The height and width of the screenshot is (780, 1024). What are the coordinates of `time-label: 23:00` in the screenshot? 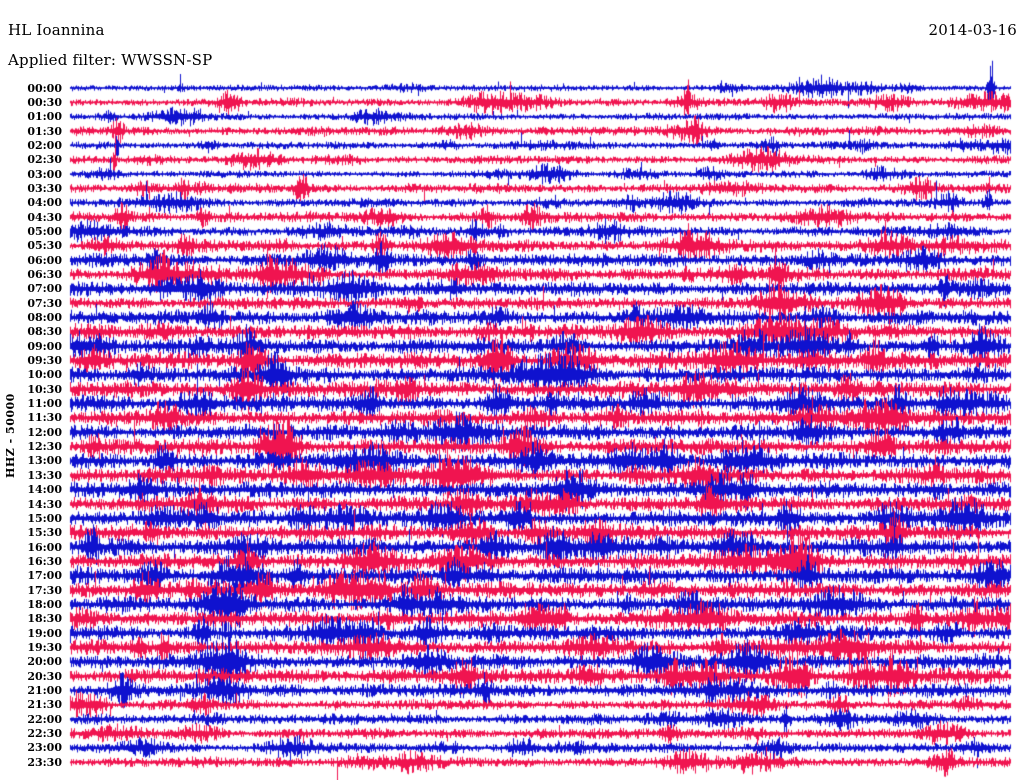 It's located at (44, 748).